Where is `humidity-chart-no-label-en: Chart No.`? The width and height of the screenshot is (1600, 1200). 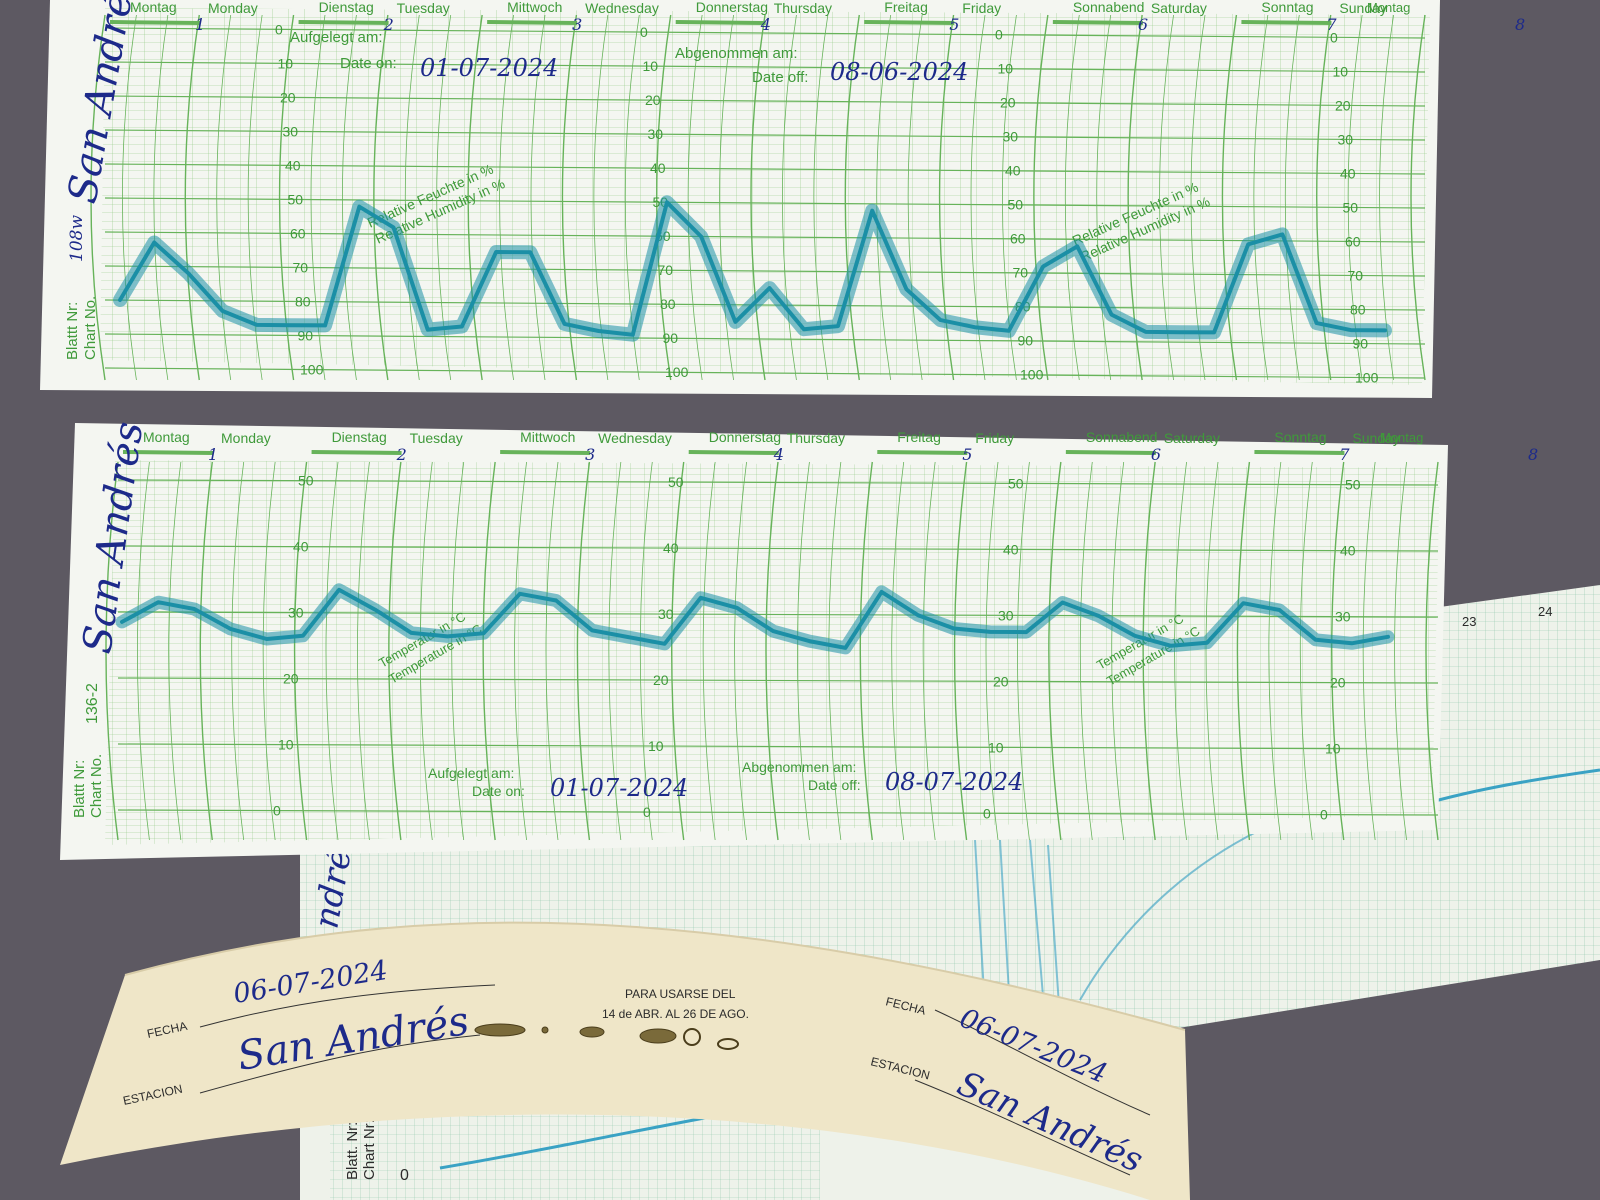 humidity-chart-no-label-en: Chart No. is located at coordinates (90, 328).